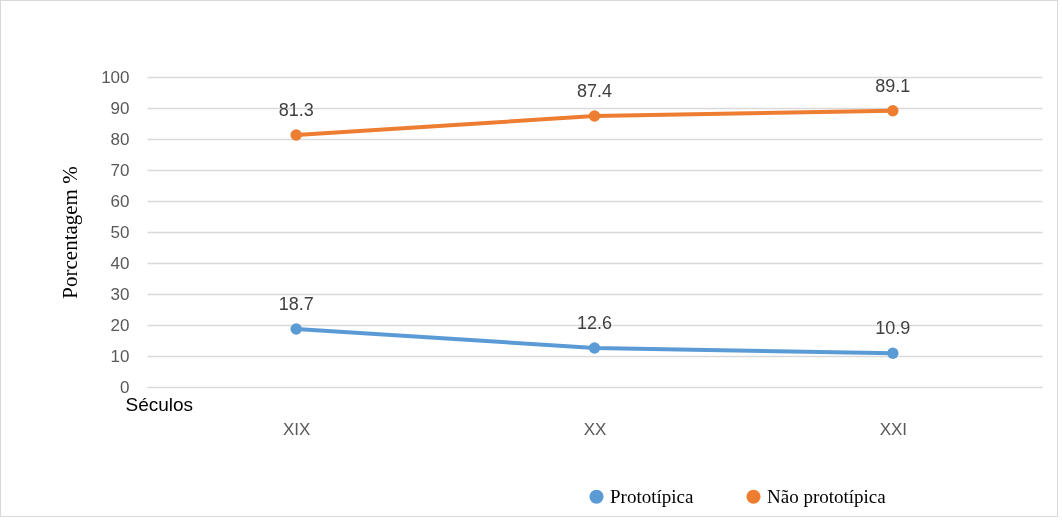 The height and width of the screenshot is (521, 1062). Describe the element at coordinates (296, 109) in the screenshot. I see `data-label: 81.3` at that location.